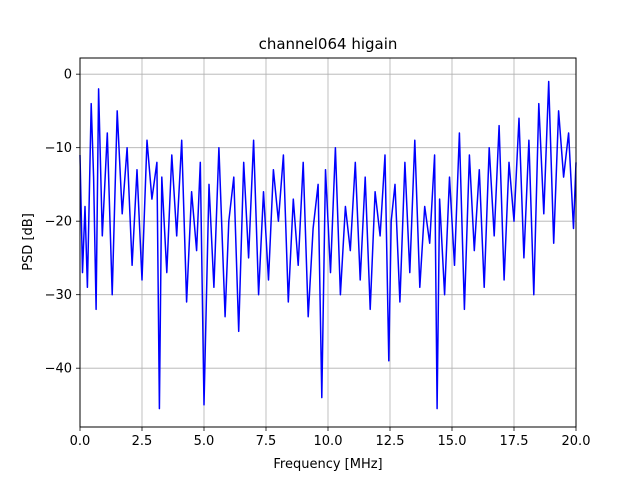  Describe the element at coordinates (58, 369) in the screenshot. I see `y-tick-label: −40` at that location.